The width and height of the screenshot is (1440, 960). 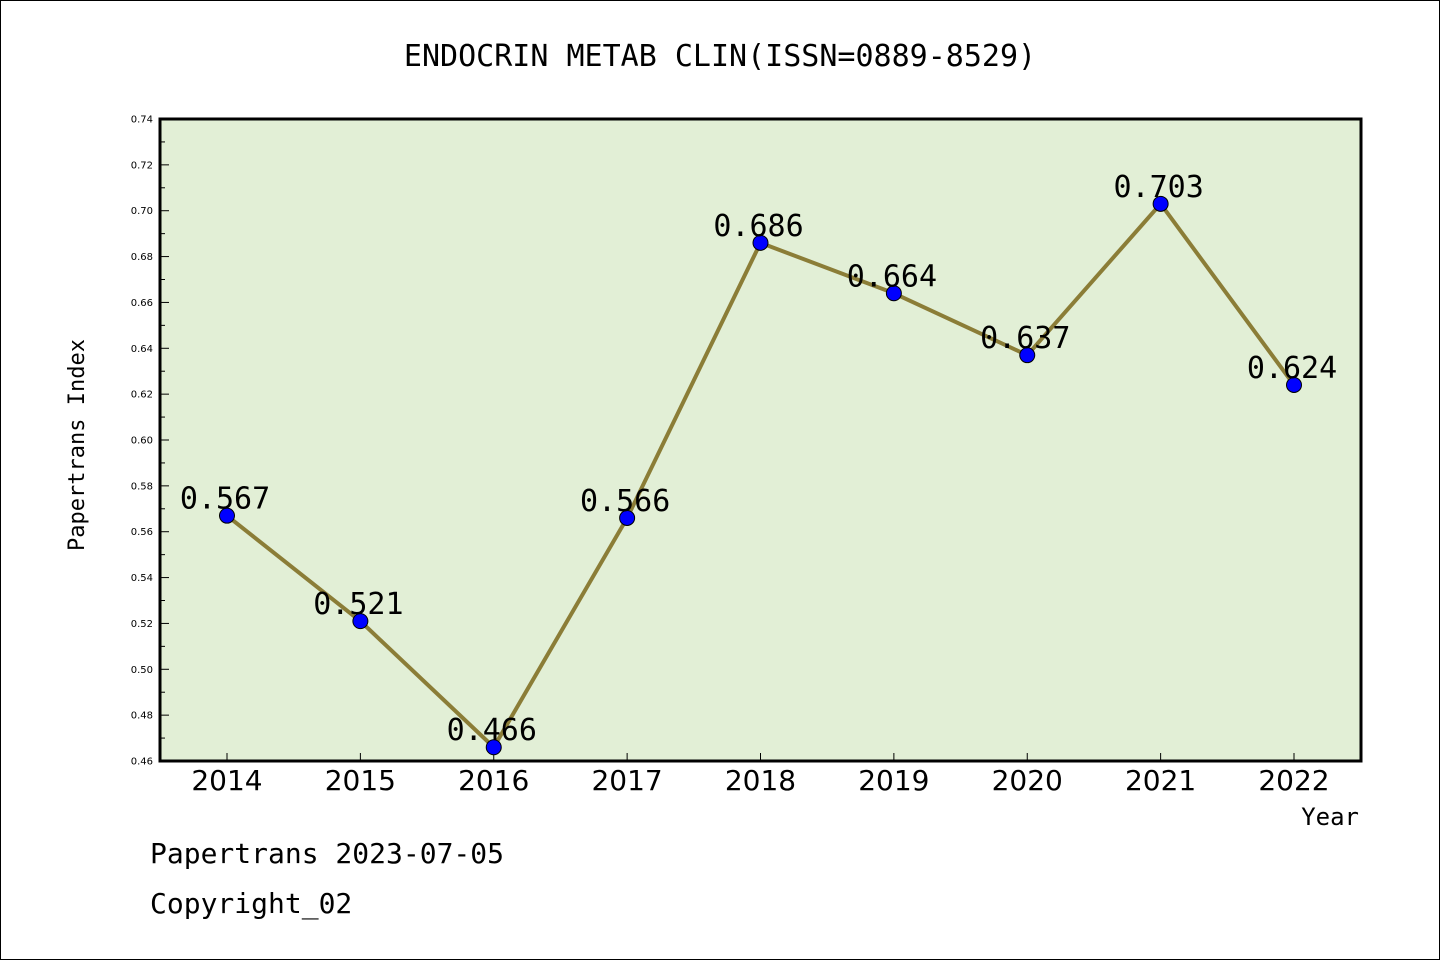 What do you see at coordinates (142, 257) in the screenshot?
I see `y-tick-label: 0.68` at bounding box center [142, 257].